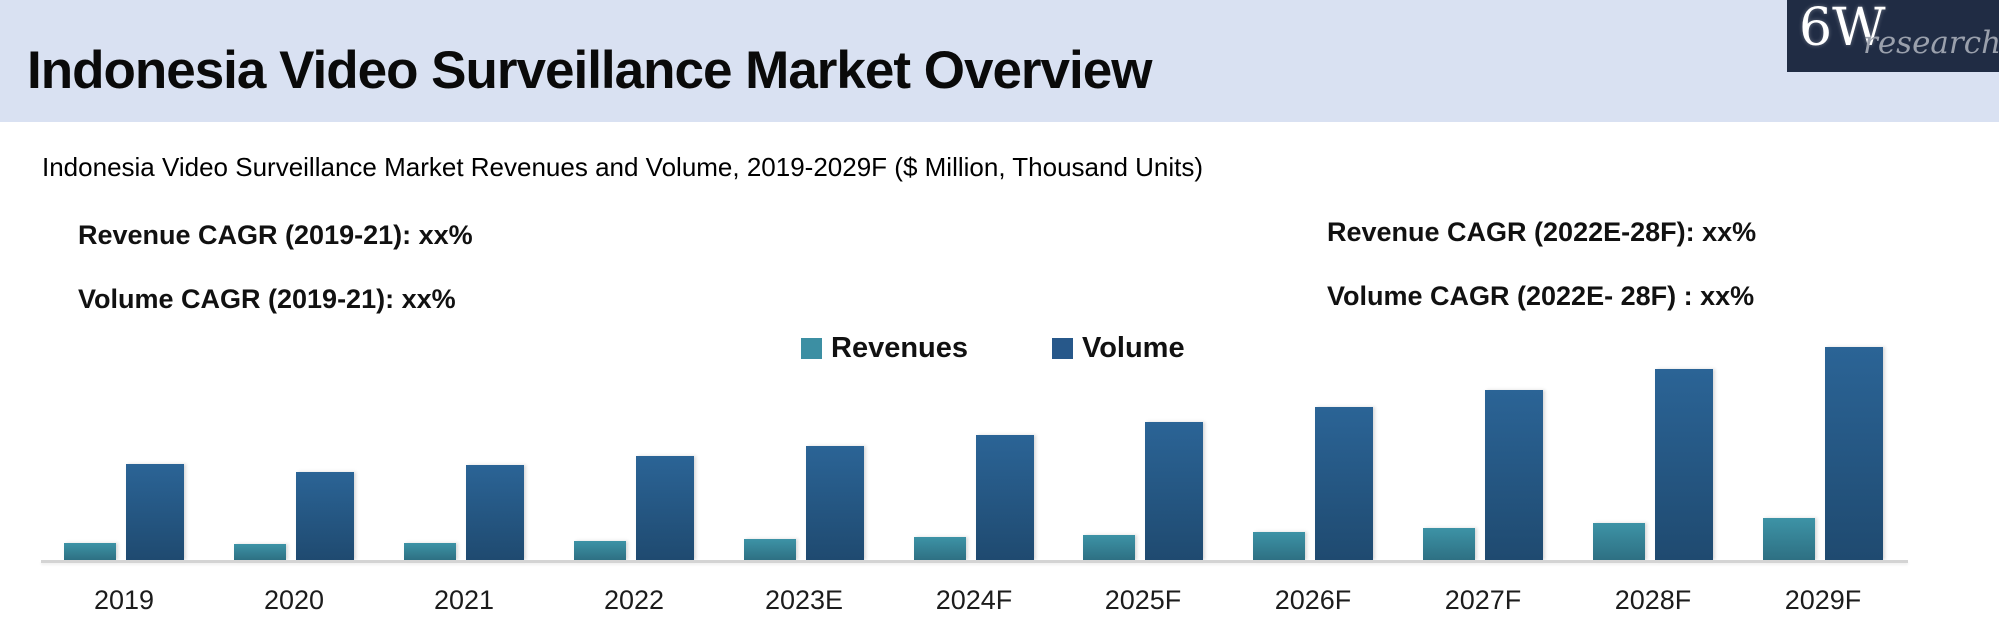 Image resolution: width=1999 pixels, height=637 pixels. Describe the element at coordinates (1449, 544) in the screenshot. I see `revenues-bar-2027F` at that location.